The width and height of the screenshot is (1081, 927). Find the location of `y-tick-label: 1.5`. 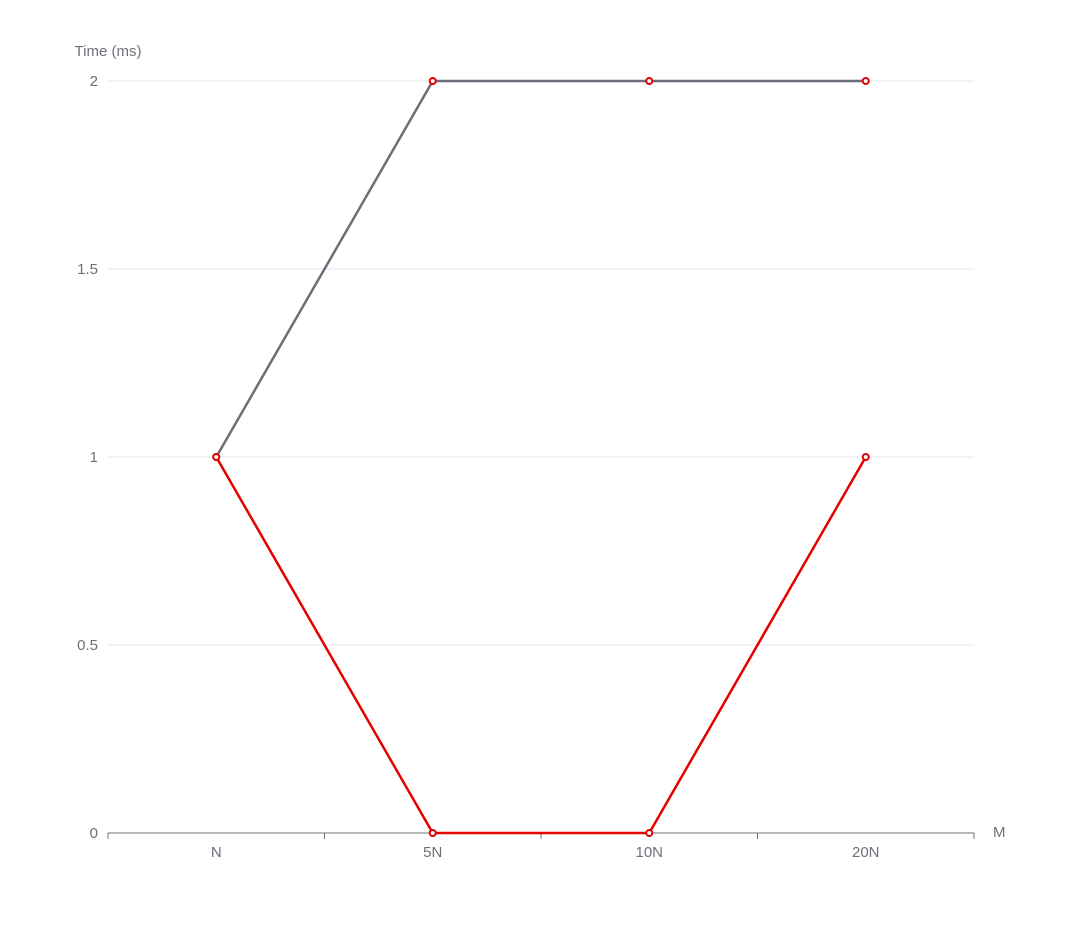

y-tick-label: 1.5 is located at coordinates (87, 269).